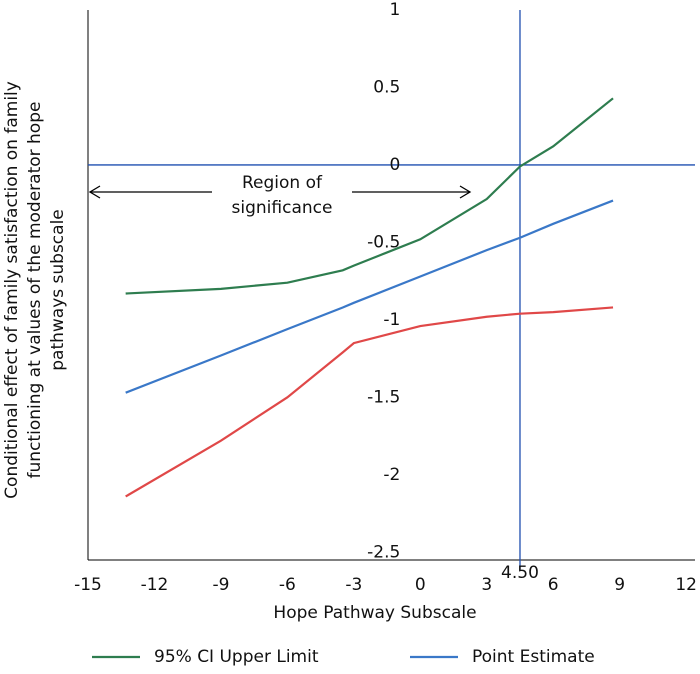  Describe the element at coordinates (287, 585) in the screenshot. I see `x-tick-label: -6` at that location.